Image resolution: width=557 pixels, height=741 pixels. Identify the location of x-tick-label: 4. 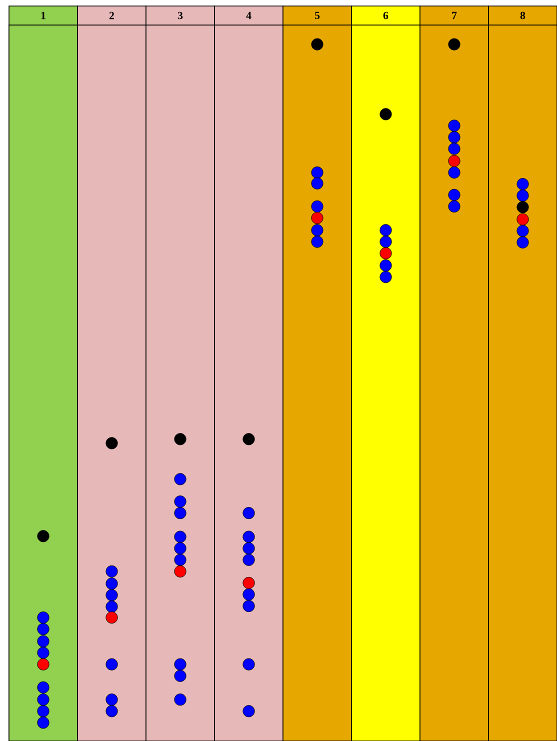
(249, 16).